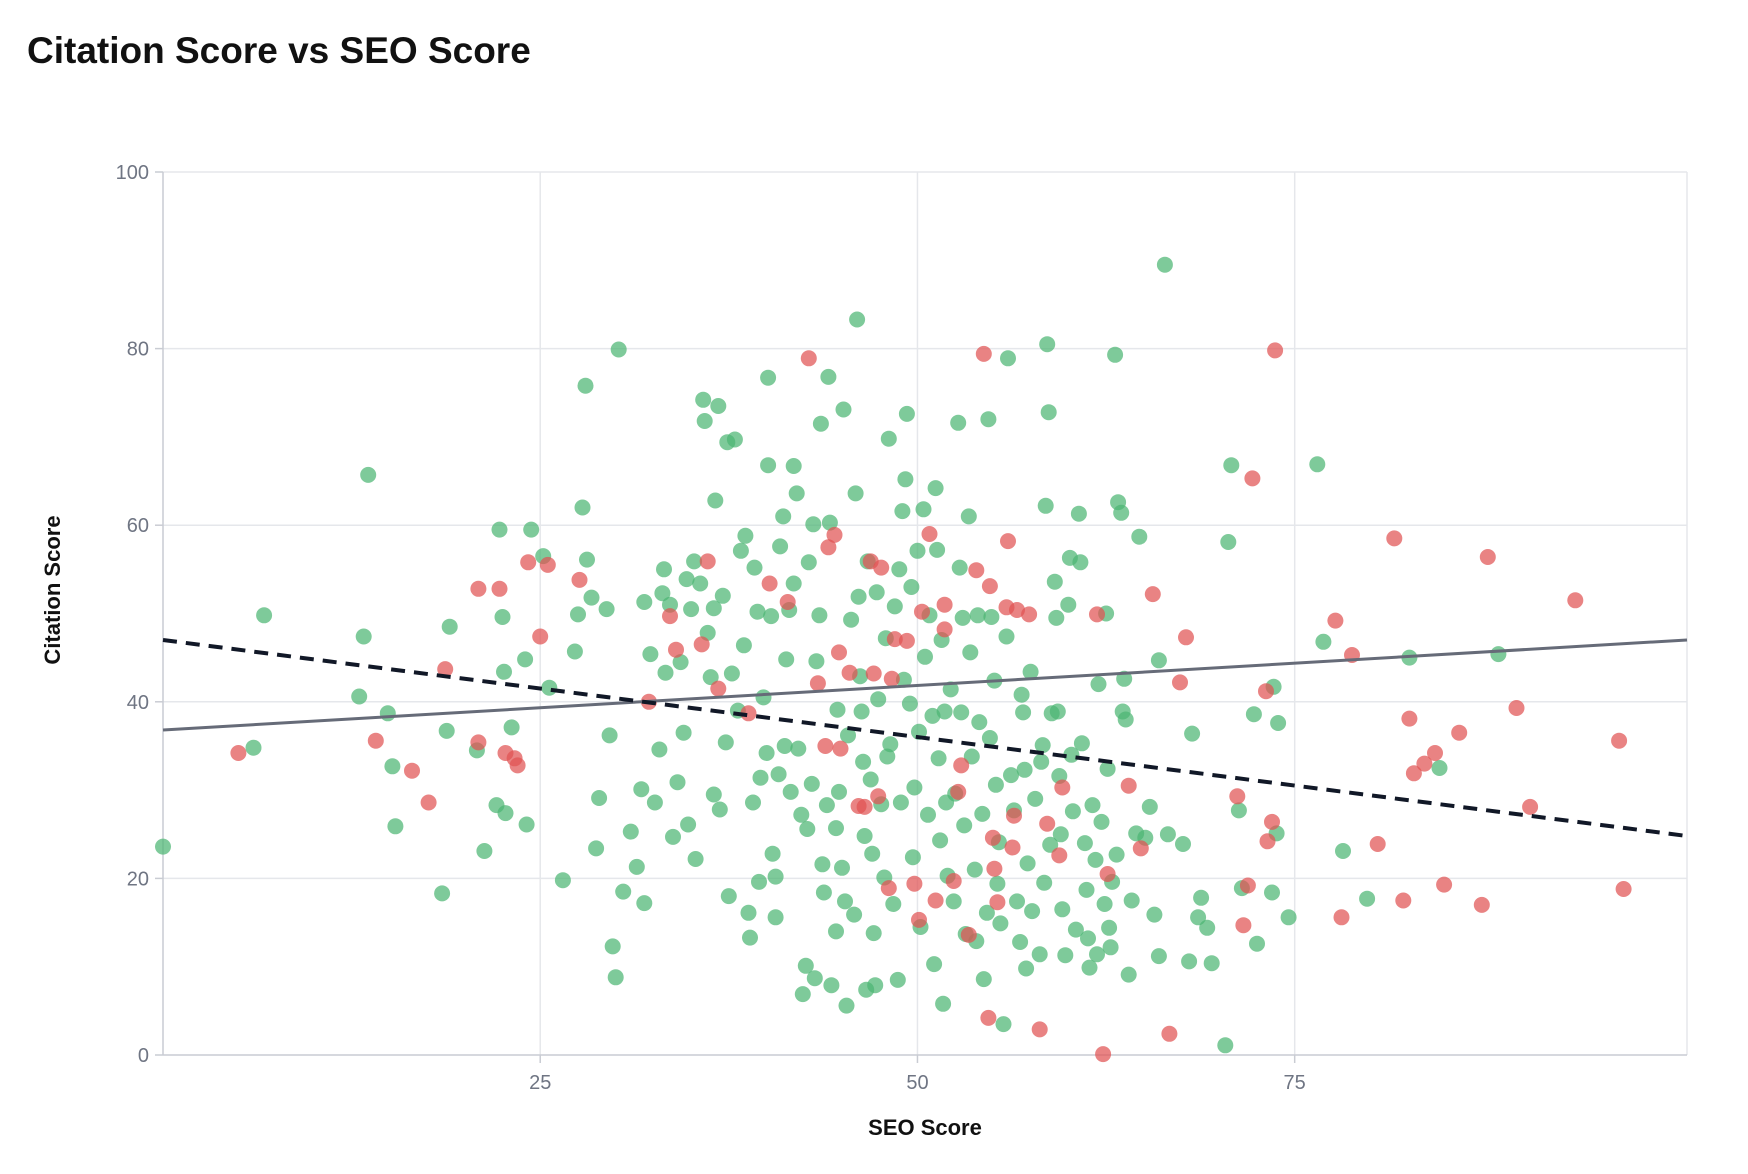 Image resolution: width=1748 pixels, height=1174 pixels. Describe the element at coordinates (138, 703) in the screenshot. I see `y-tick-label: 40` at that location.